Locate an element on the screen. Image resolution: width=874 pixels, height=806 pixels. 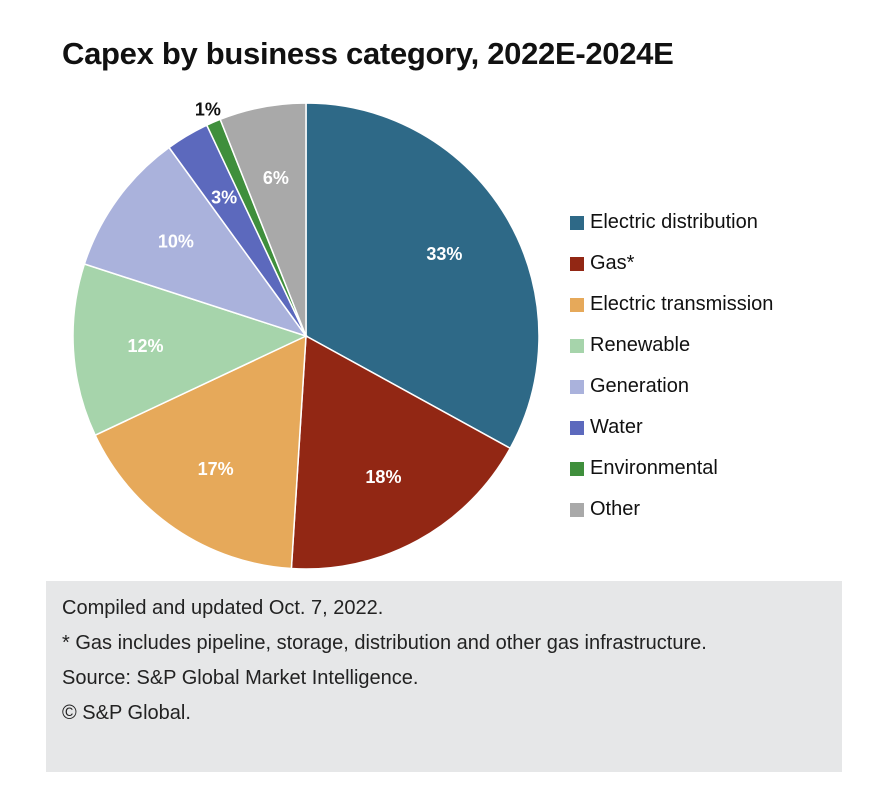
pie-slice-gas is located at coordinates (401, 452).